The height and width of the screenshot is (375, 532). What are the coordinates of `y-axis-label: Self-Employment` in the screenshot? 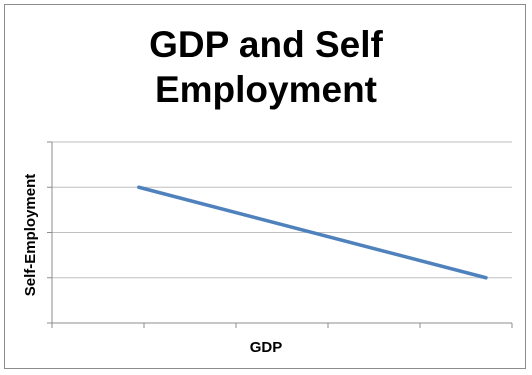 It's located at (30, 235).